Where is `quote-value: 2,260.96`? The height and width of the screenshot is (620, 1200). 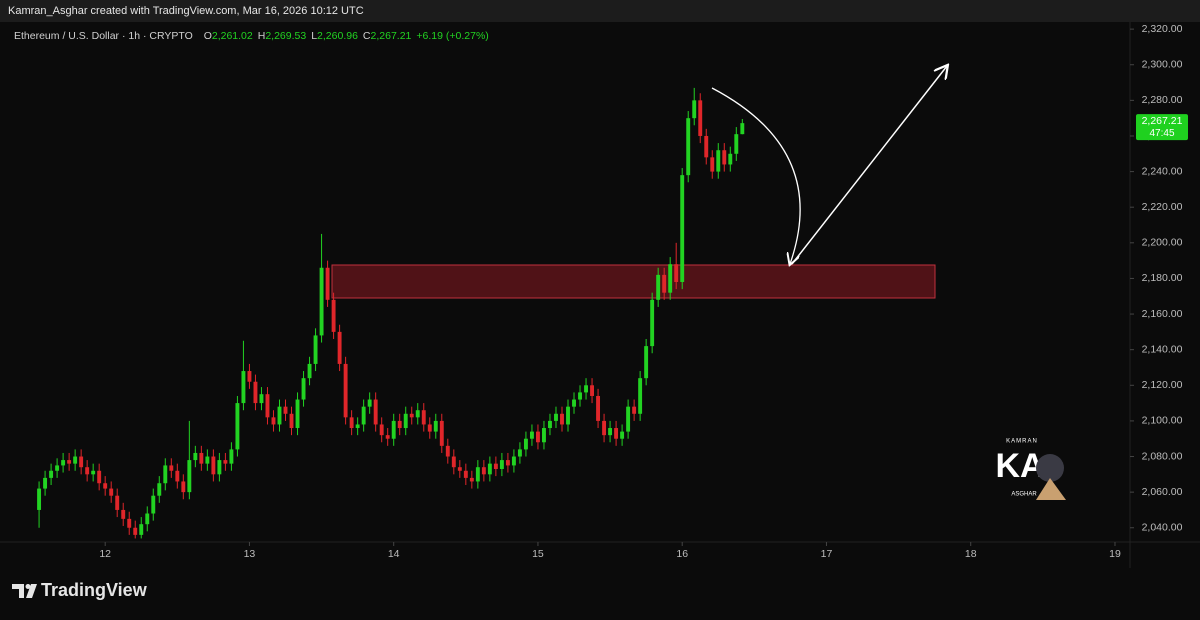
quote-value: 2,260.96 is located at coordinates (337, 36).